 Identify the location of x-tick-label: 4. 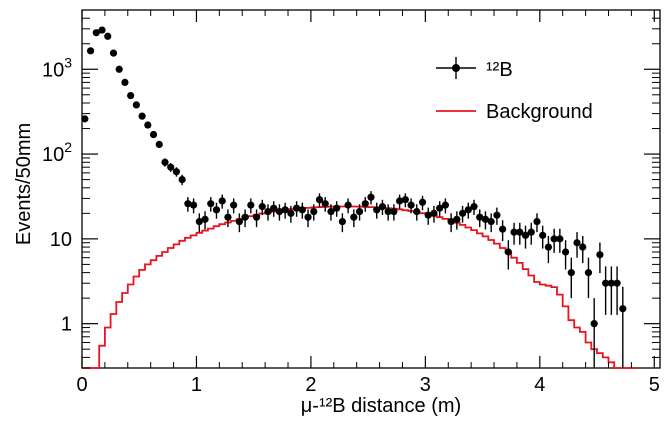
(539, 385).